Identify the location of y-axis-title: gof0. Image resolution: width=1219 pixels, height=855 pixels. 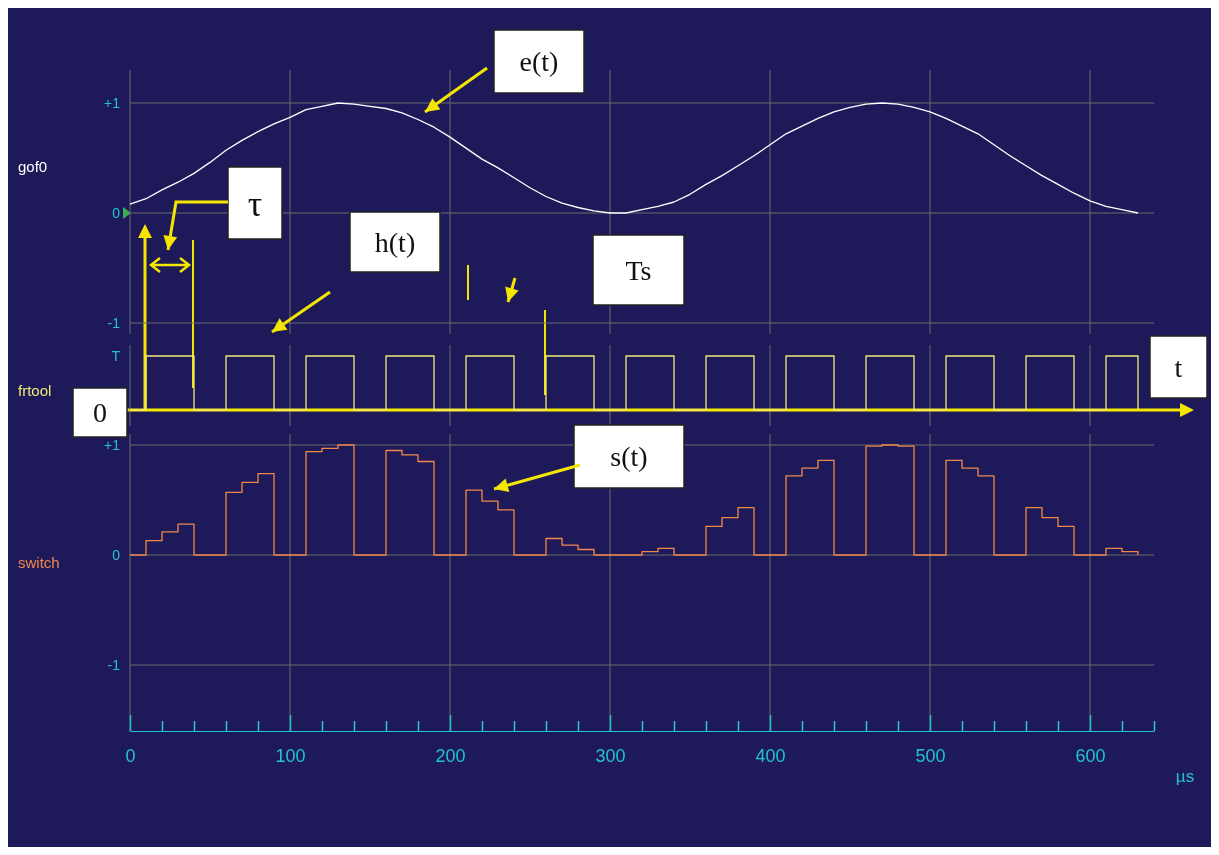
(33, 166).